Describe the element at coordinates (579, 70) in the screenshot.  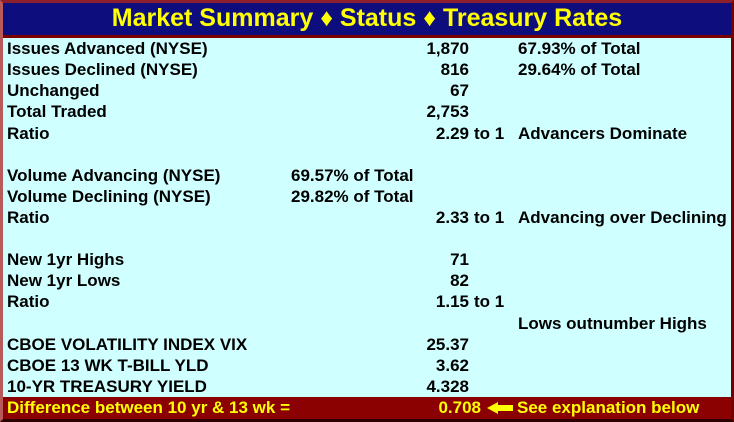
I see `row-annotation: 29.64% of Total` at that location.